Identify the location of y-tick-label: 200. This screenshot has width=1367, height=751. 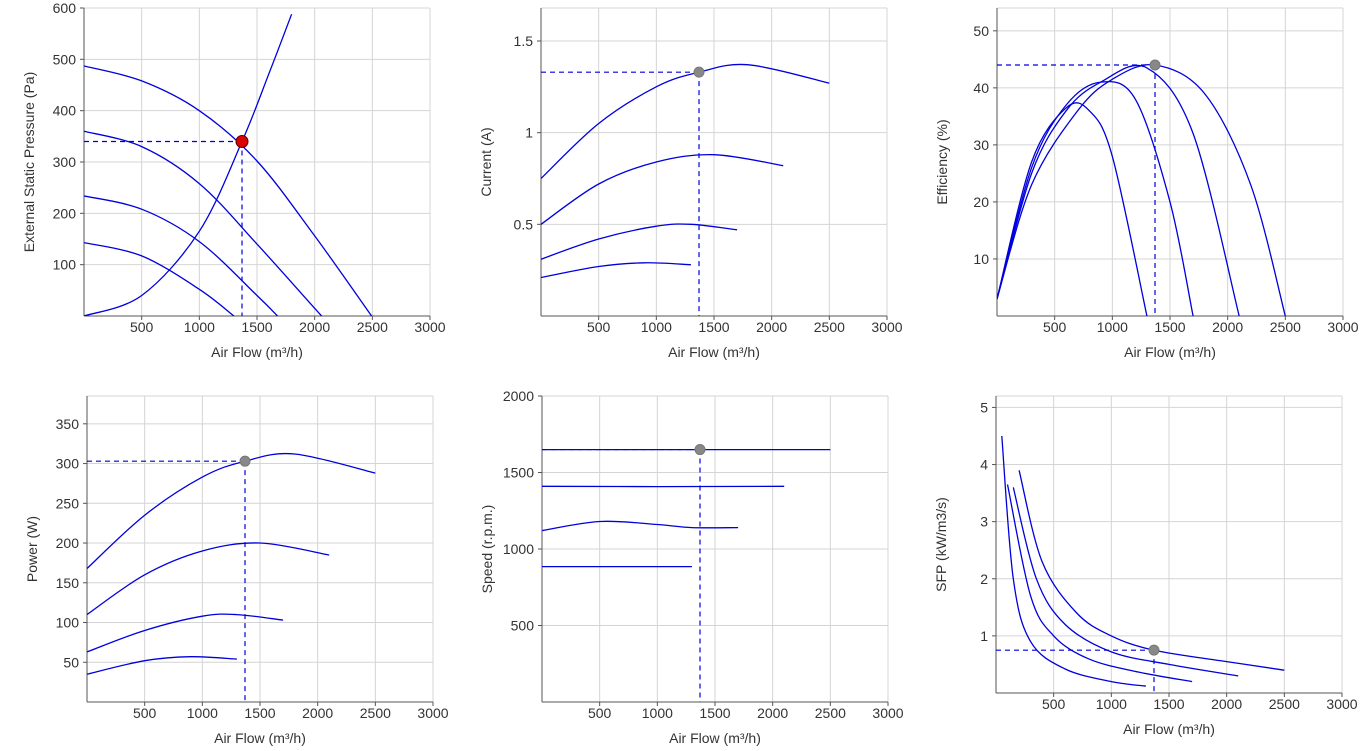
(68, 543).